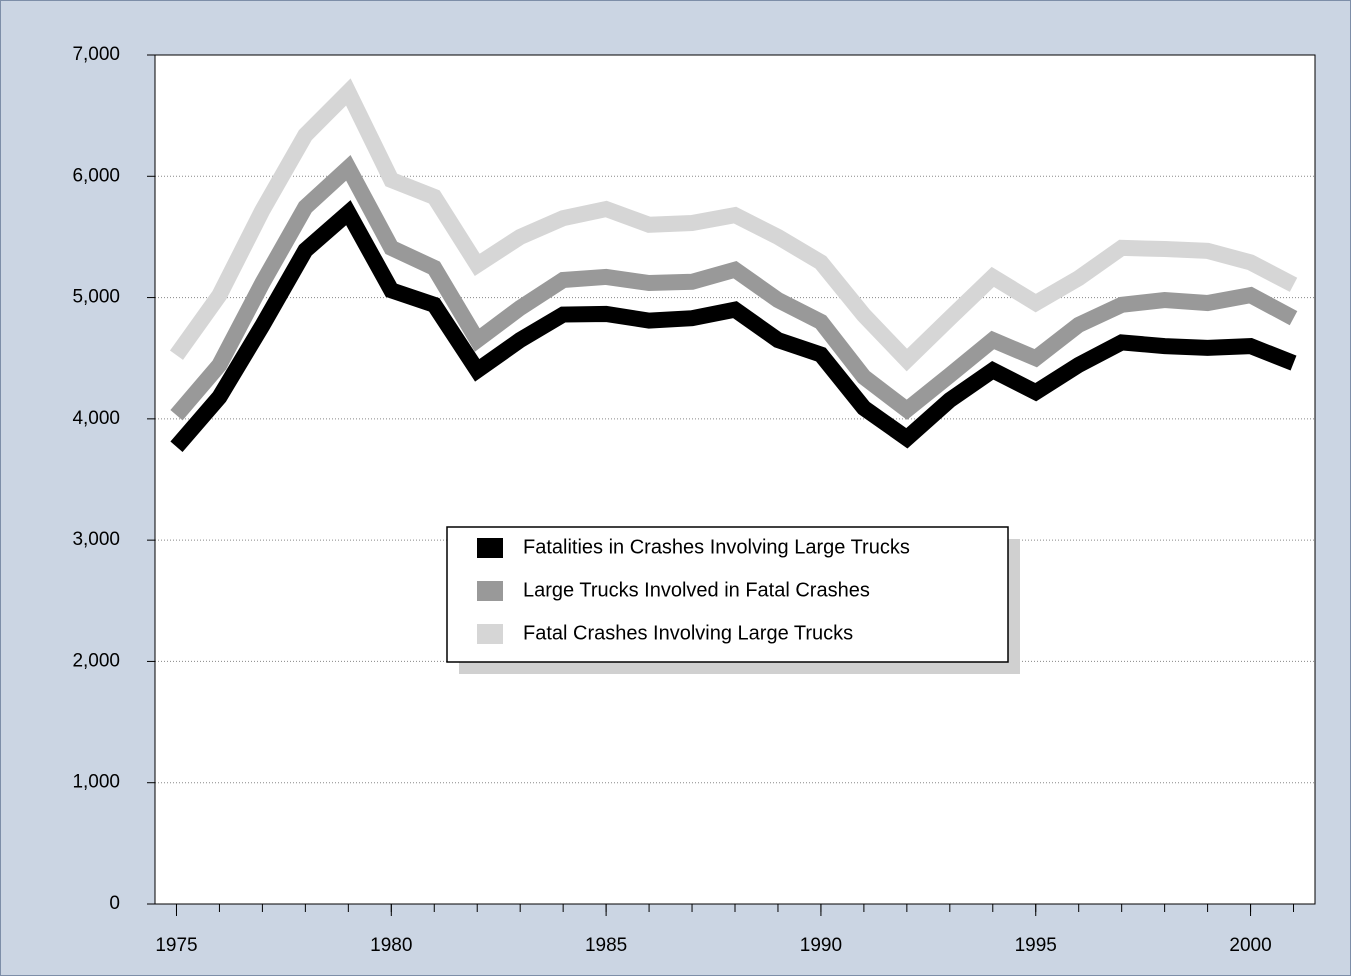 Image resolution: width=1351 pixels, height=976 pixels. Describe the element at coordinates (1250, 945) in the screenshot. I see `x-tick-label: 2000` at that location.